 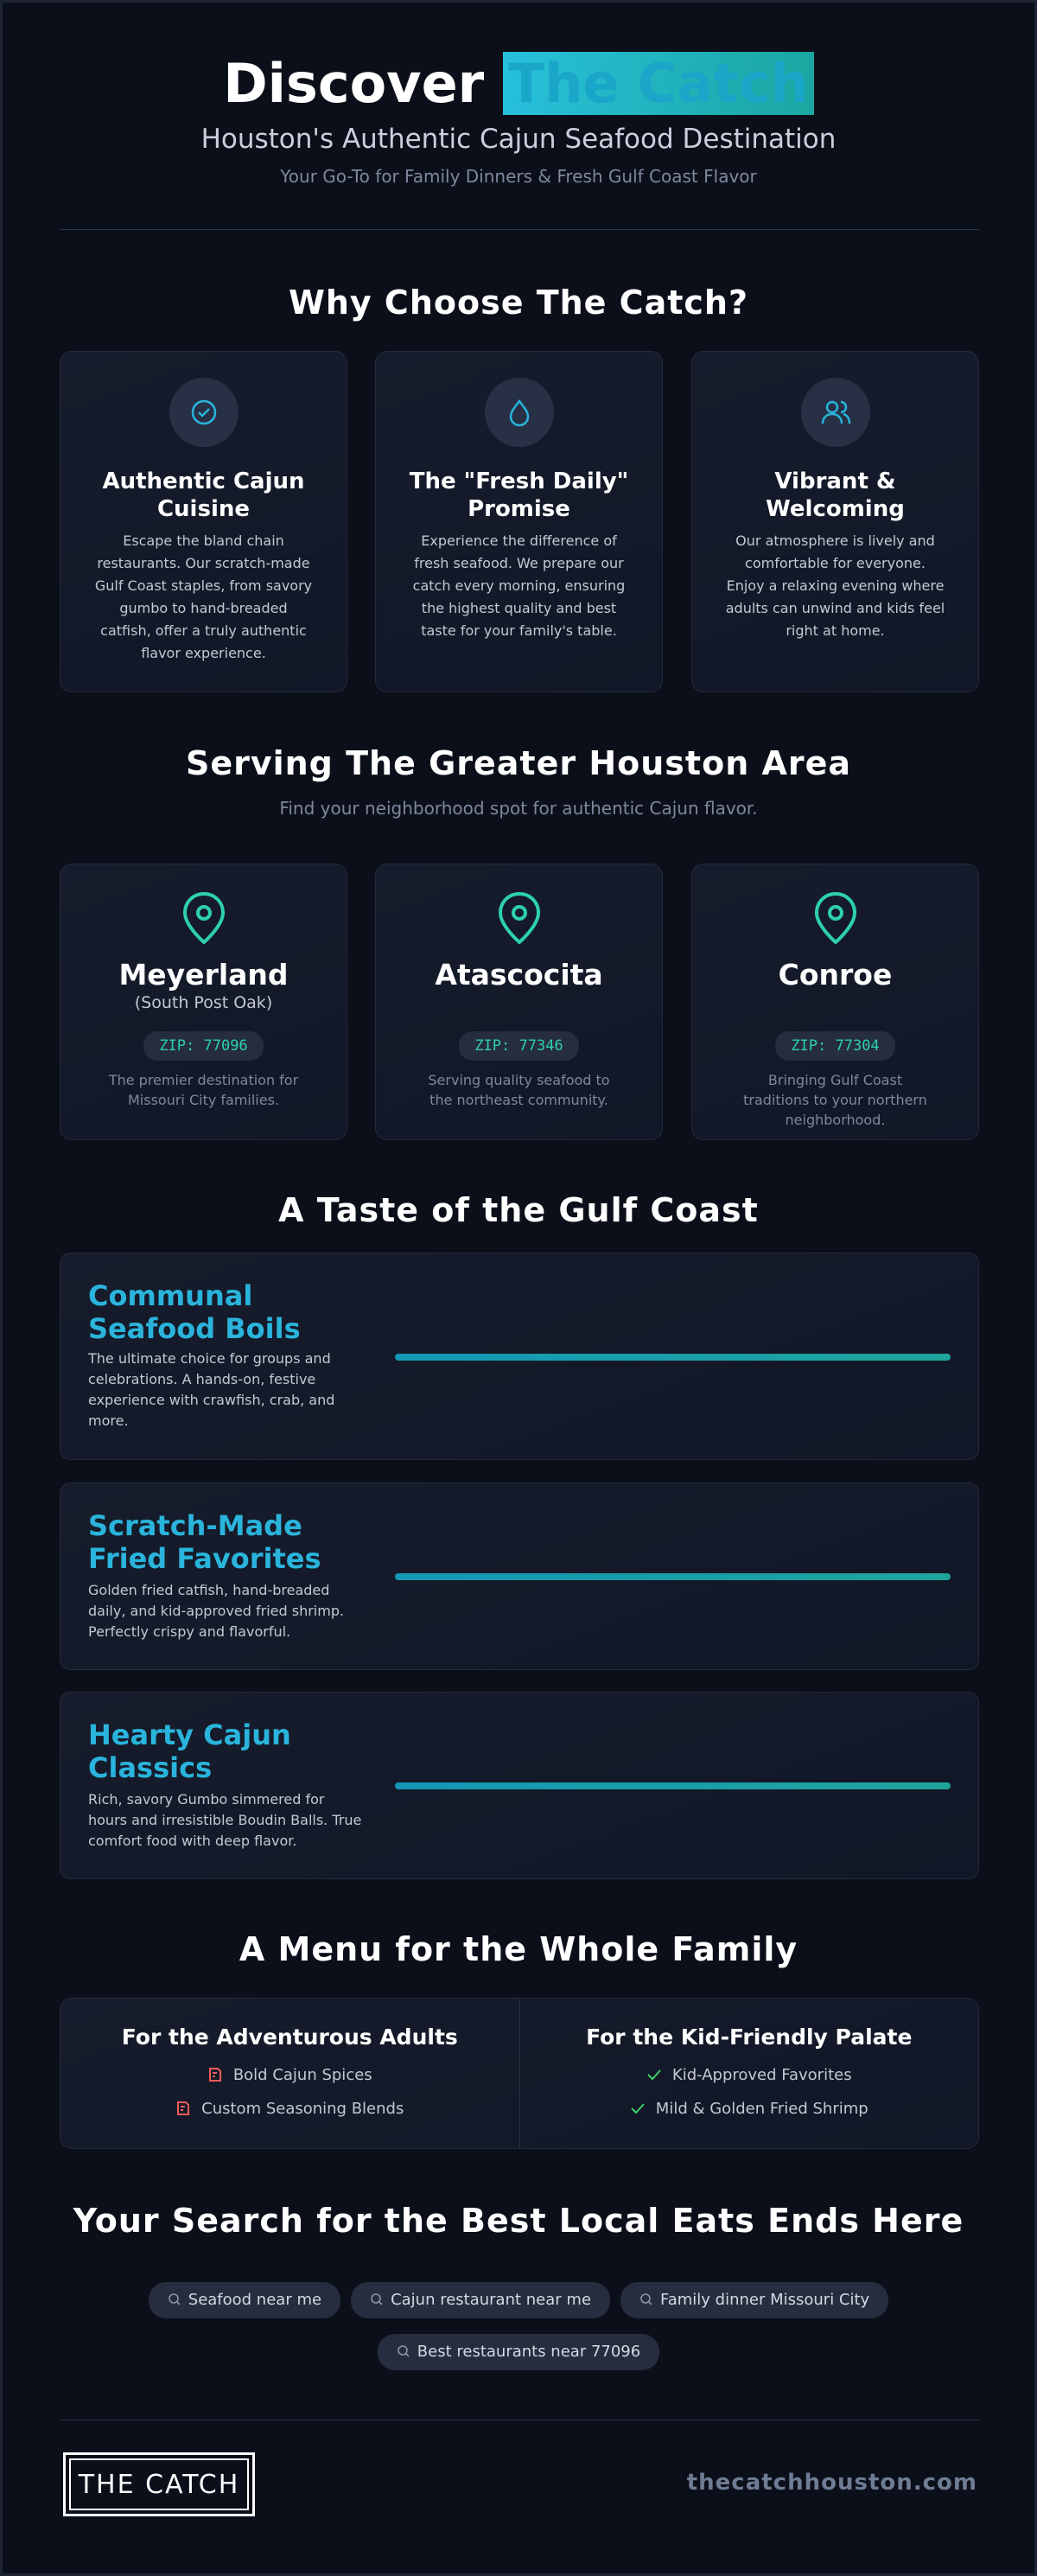 I want to click on zip-pill: ZIP: 77096, so click(x=203, y=1046).